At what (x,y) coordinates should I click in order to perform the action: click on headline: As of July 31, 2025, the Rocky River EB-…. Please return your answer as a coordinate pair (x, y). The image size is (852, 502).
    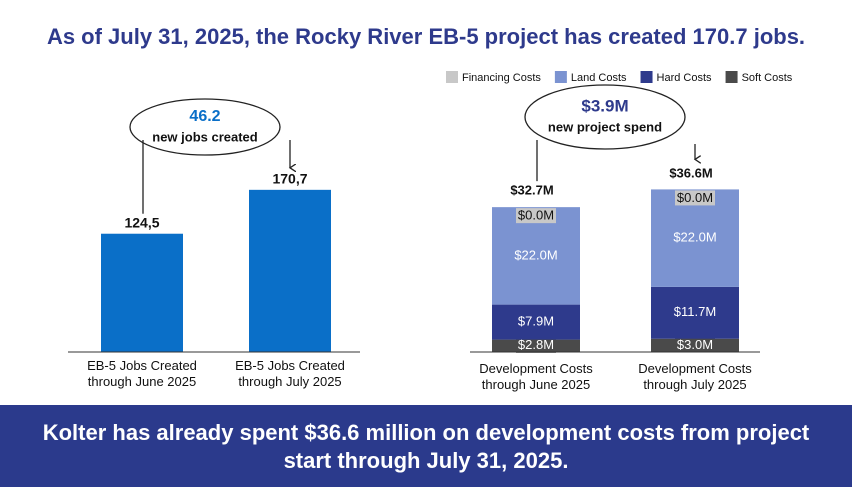
    Looking at the image, I should click on (426, 36).